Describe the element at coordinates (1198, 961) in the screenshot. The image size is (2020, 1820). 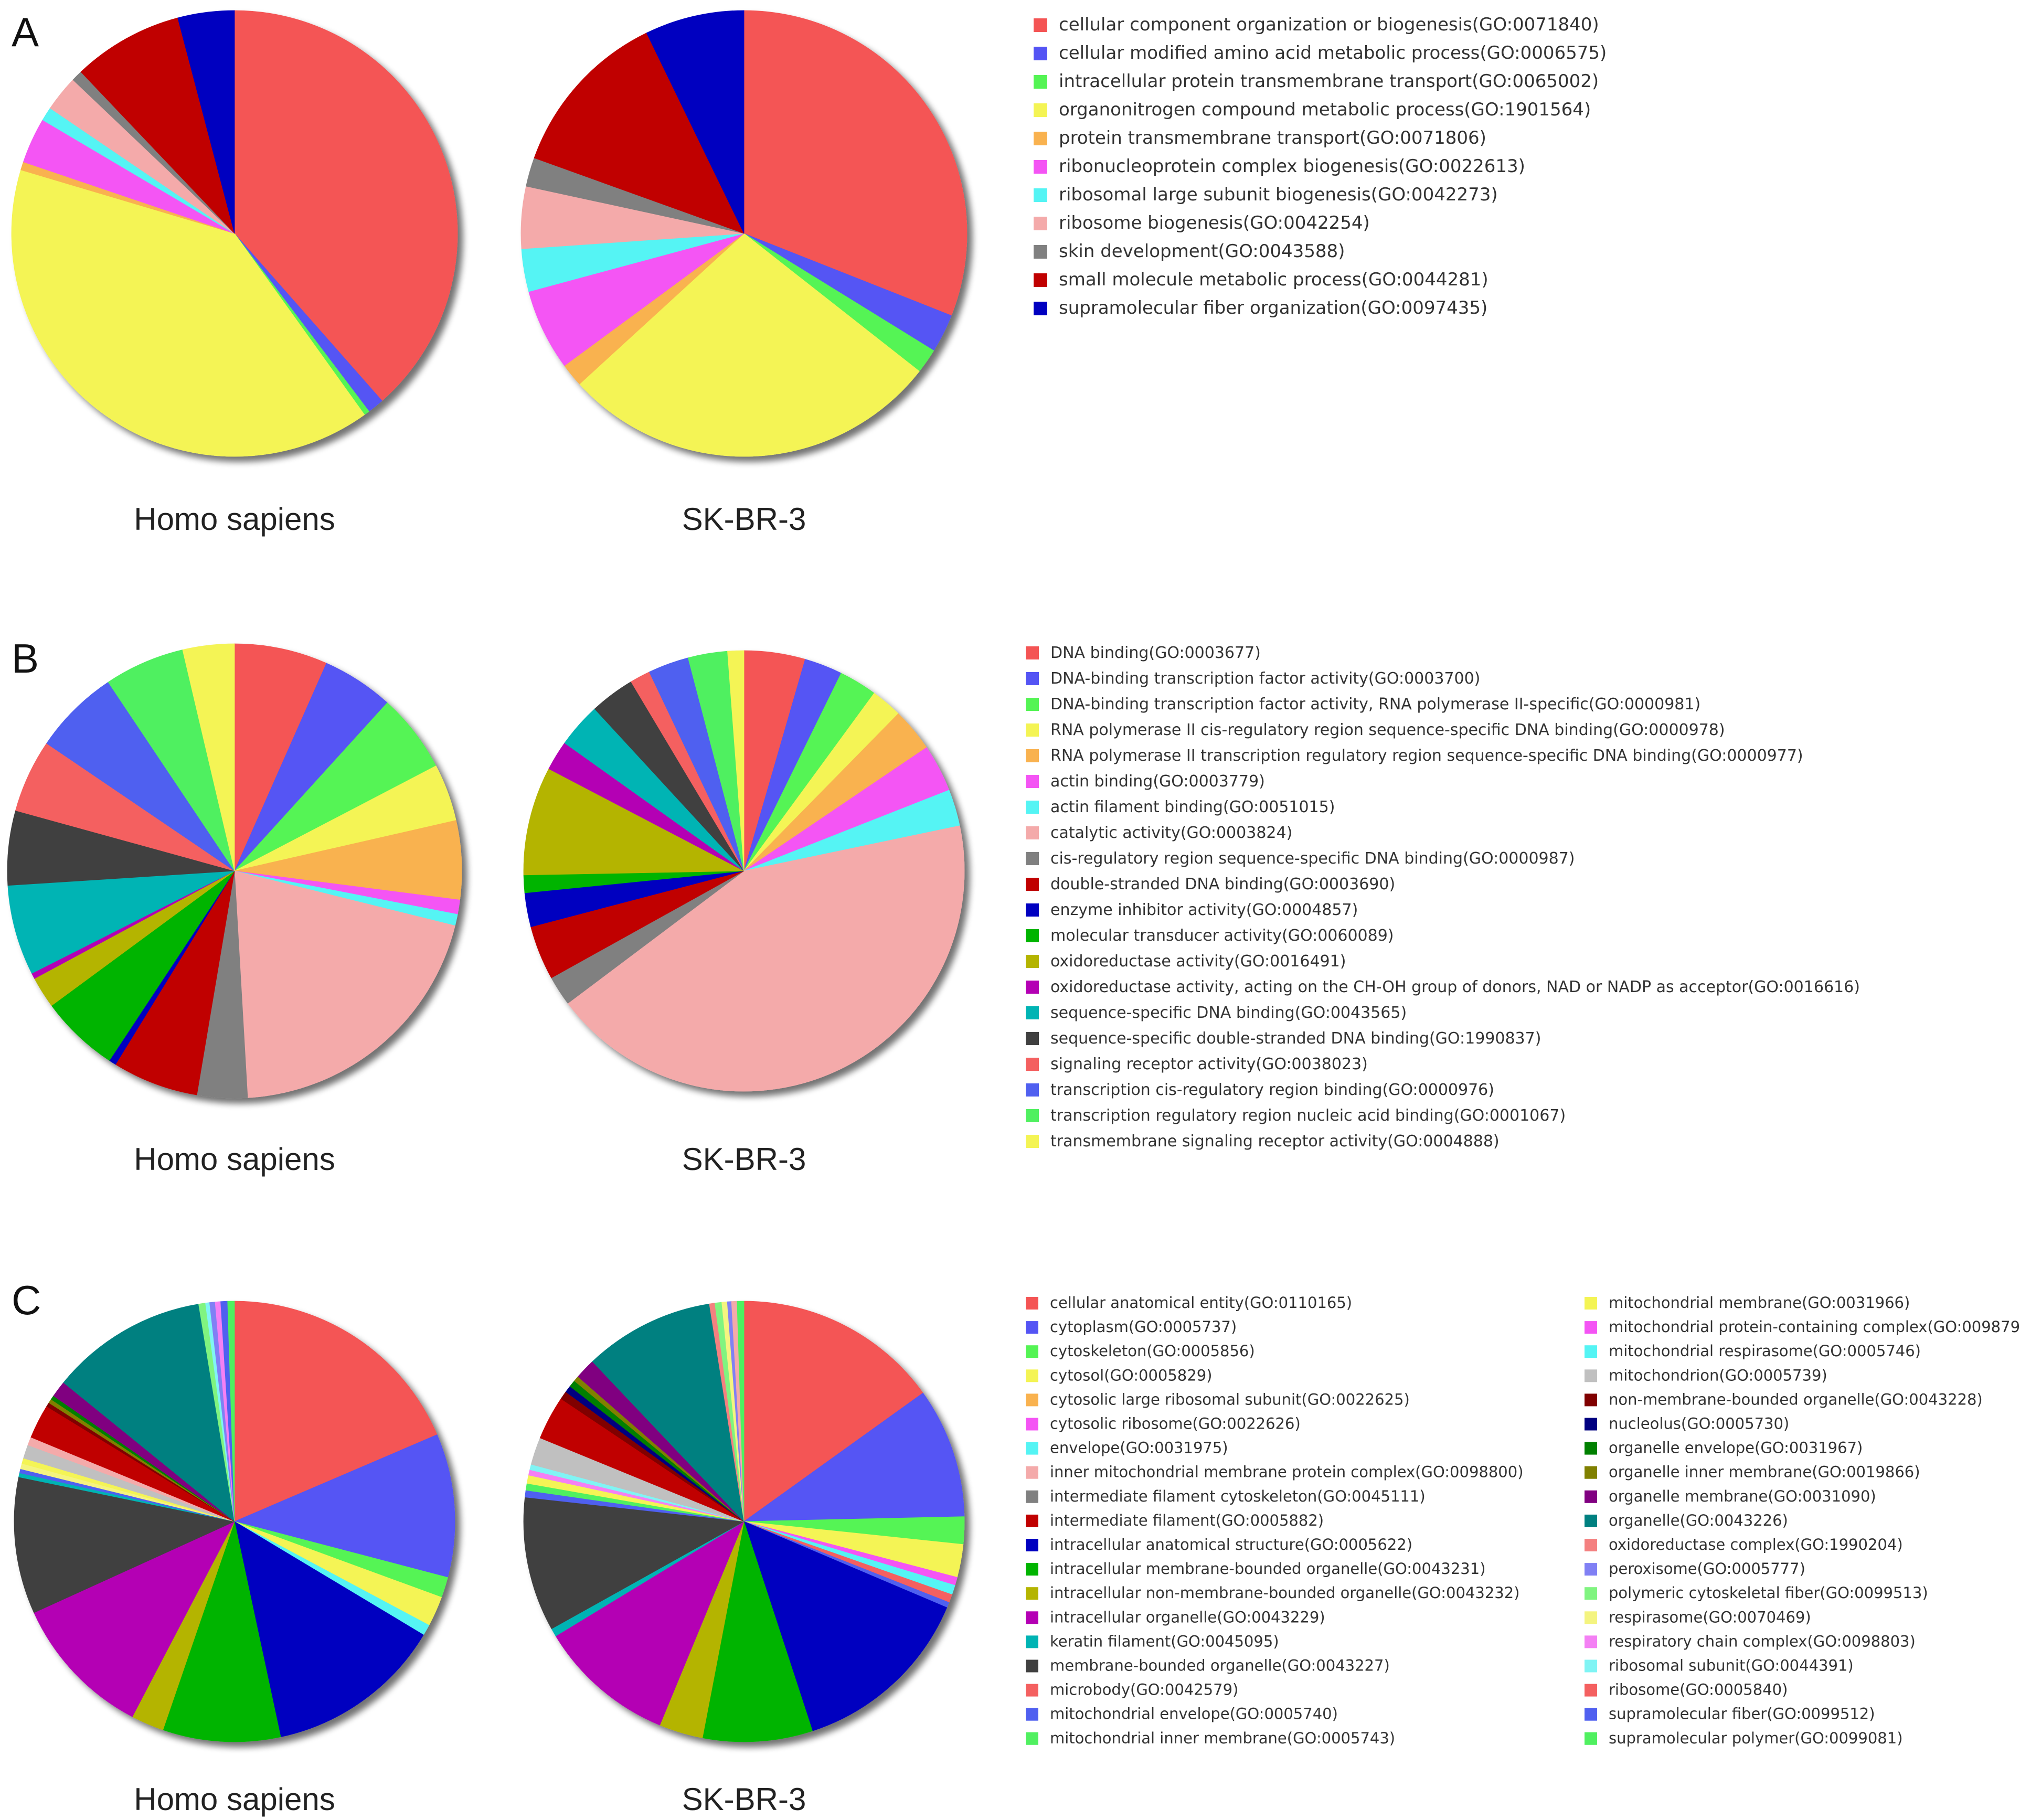
I see `legend-label: oxidoreductase activity(GO:0016491)` at that location.